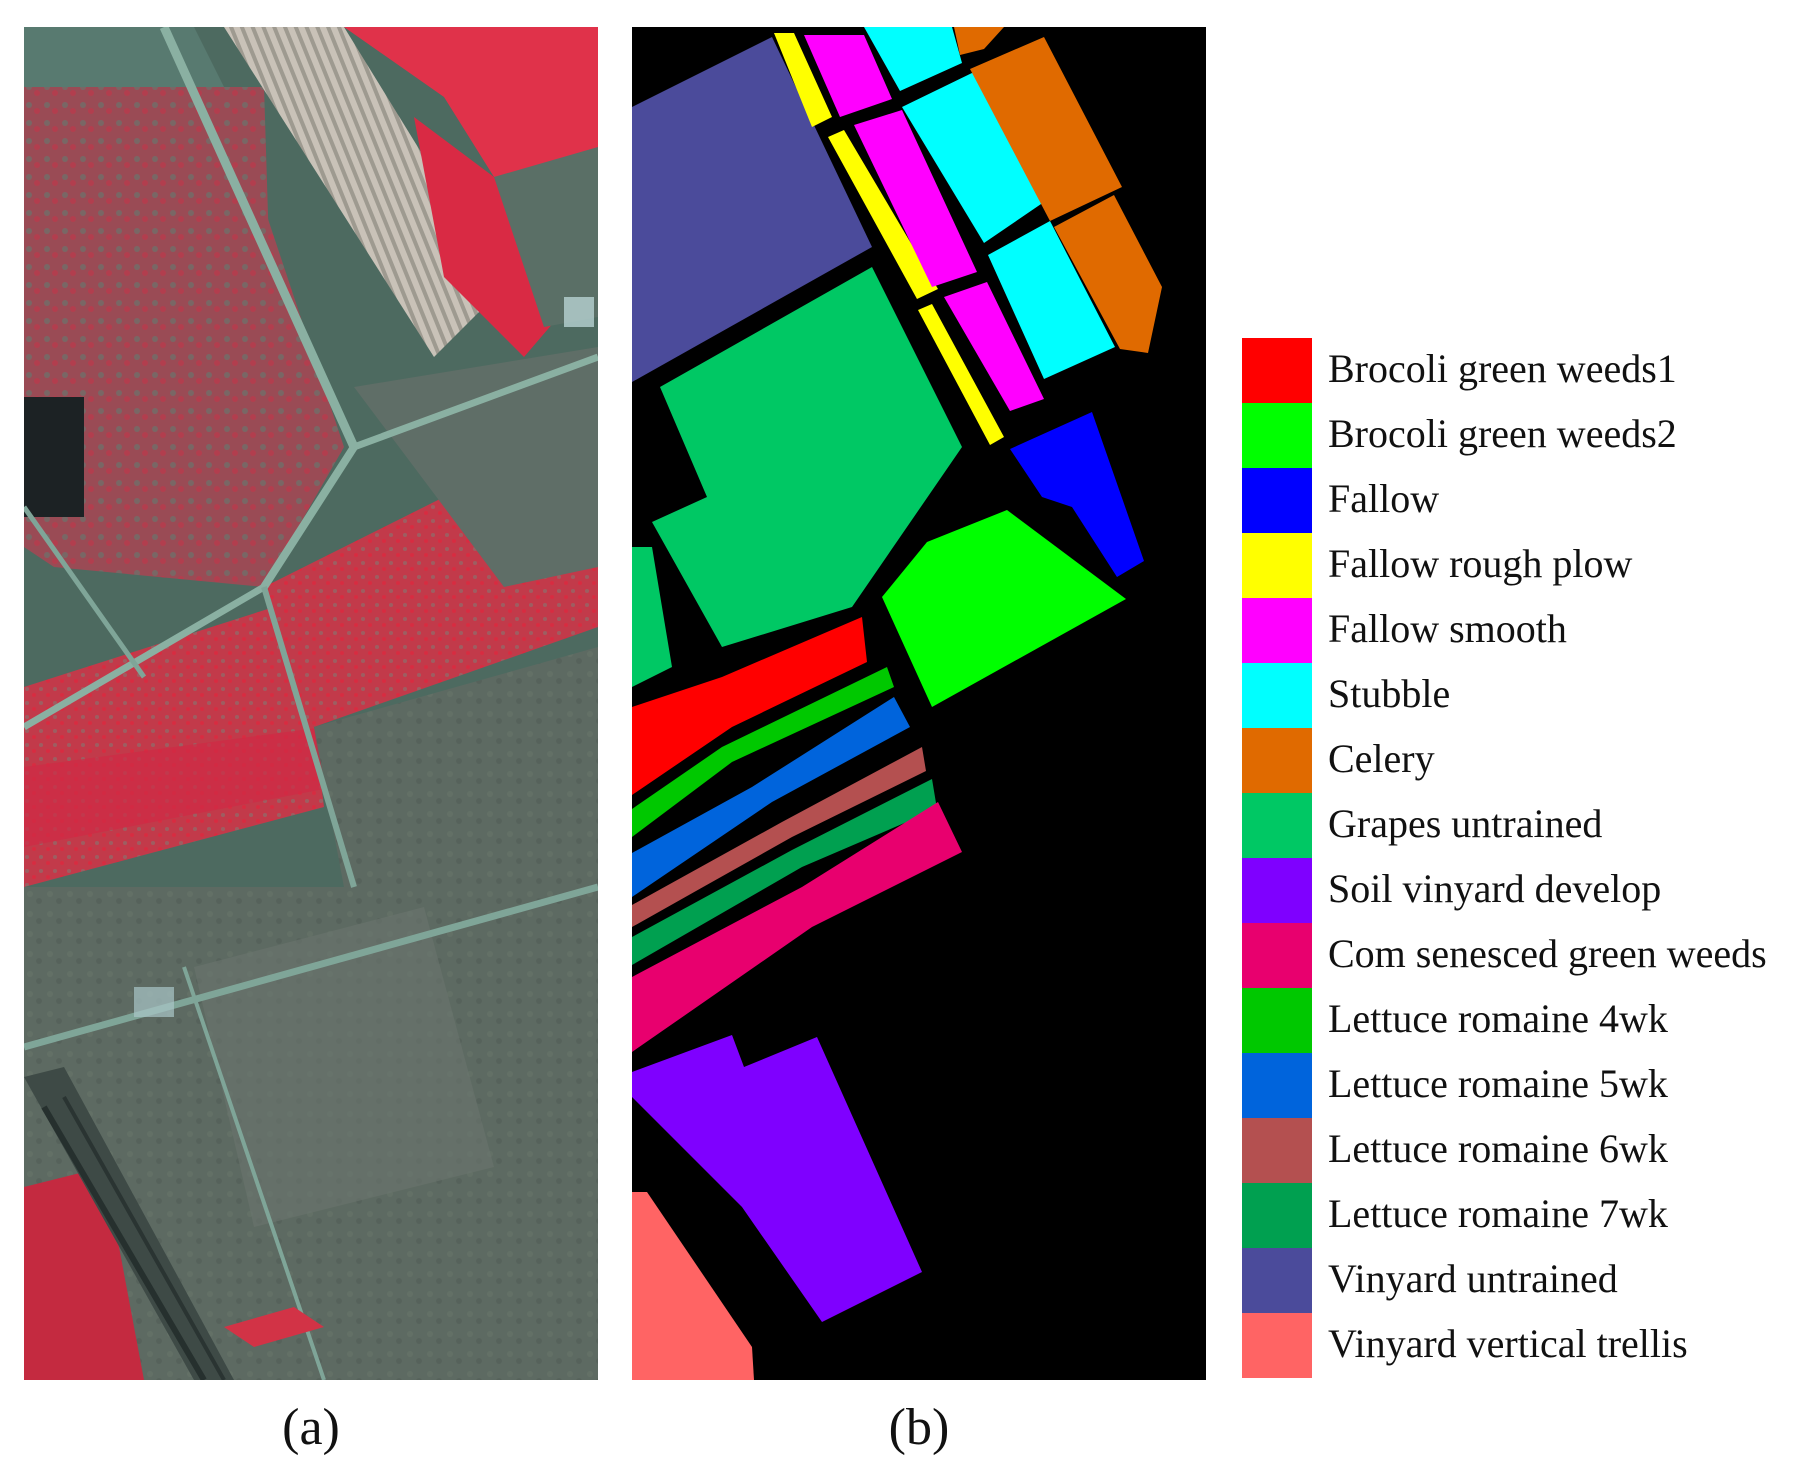  What do you see at coordinates (1077, 494) in the screenshot?
I see `region-fallow` at bounding box center [1077, 494].